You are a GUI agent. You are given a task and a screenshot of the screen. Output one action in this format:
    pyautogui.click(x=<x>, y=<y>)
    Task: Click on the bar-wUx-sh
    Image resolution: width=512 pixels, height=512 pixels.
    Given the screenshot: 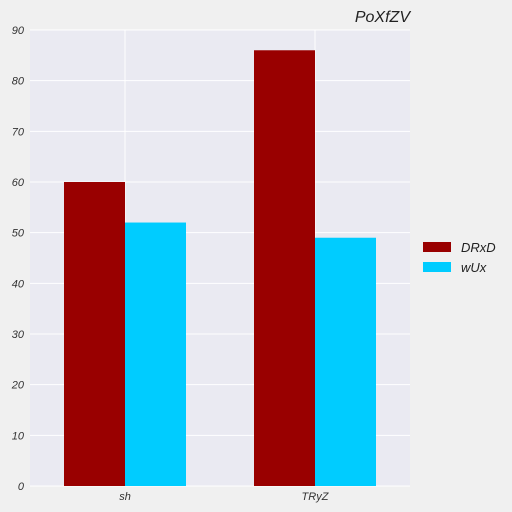 What is the action you would take?
    pyautogui.click(x=155, y=354)
    